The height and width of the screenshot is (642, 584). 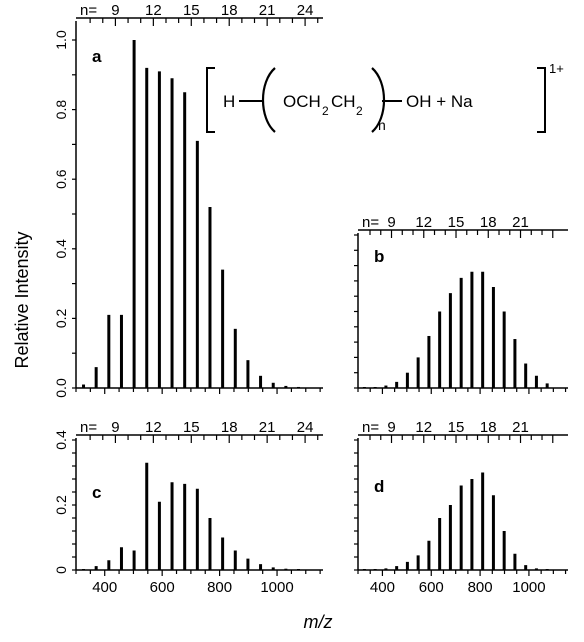 What do you see at coordinates (379, 256) in the screenshot?
I see `panel-label-b: b` at bounding box center [379, 256].